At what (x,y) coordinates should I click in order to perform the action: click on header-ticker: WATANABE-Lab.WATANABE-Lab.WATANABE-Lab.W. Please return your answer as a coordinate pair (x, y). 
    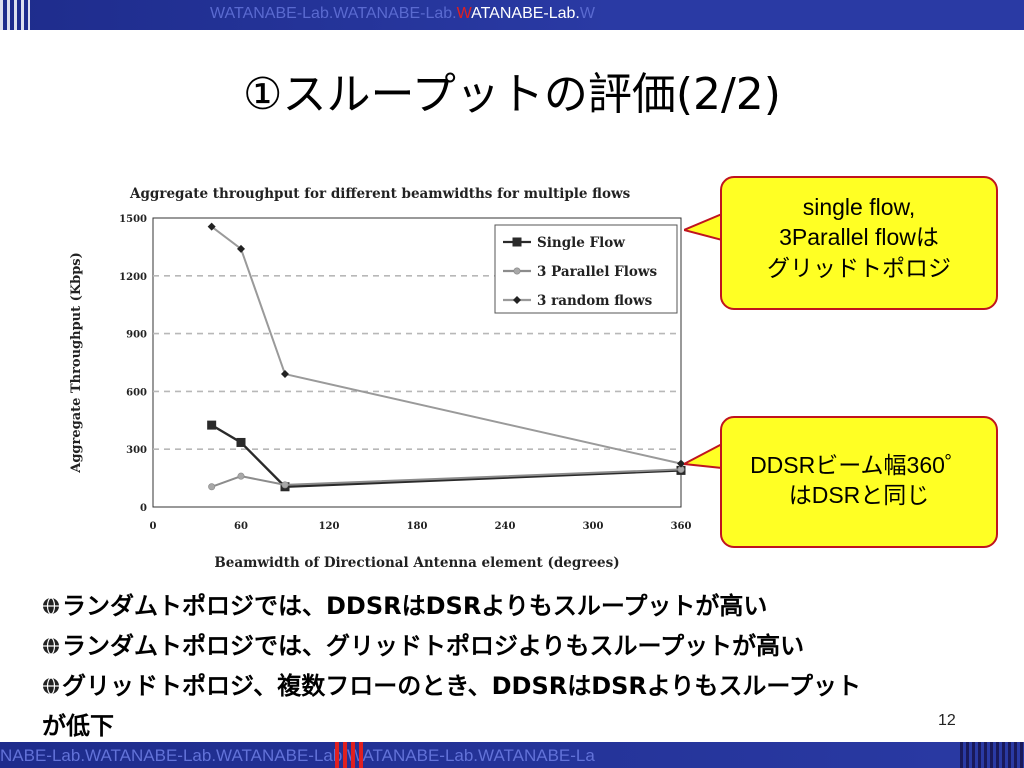
    Looking at the image, I should click on (402, 13).